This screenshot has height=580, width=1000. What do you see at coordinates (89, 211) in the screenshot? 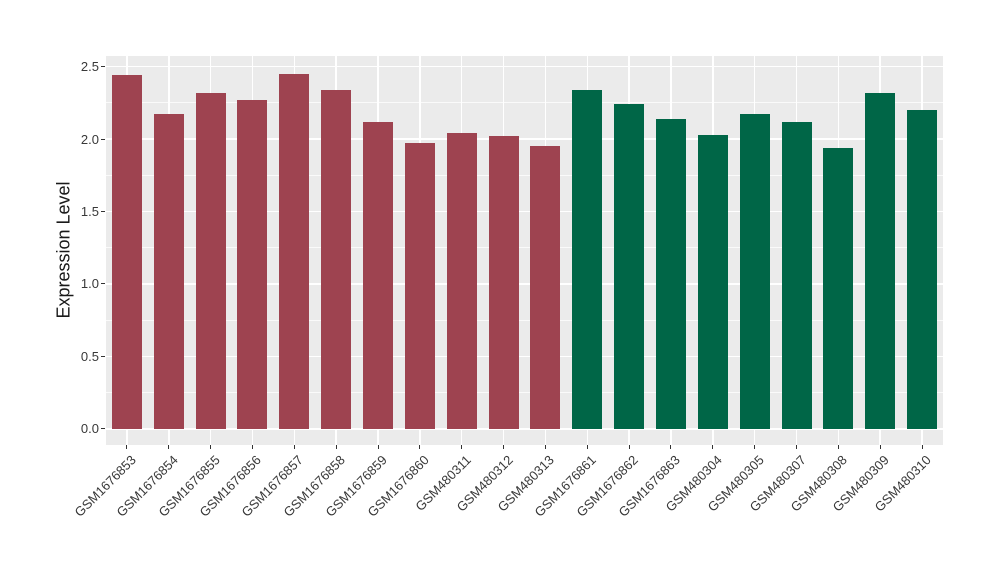
I see `y-tick-label: 1.5` at bounding box center [89, 211].